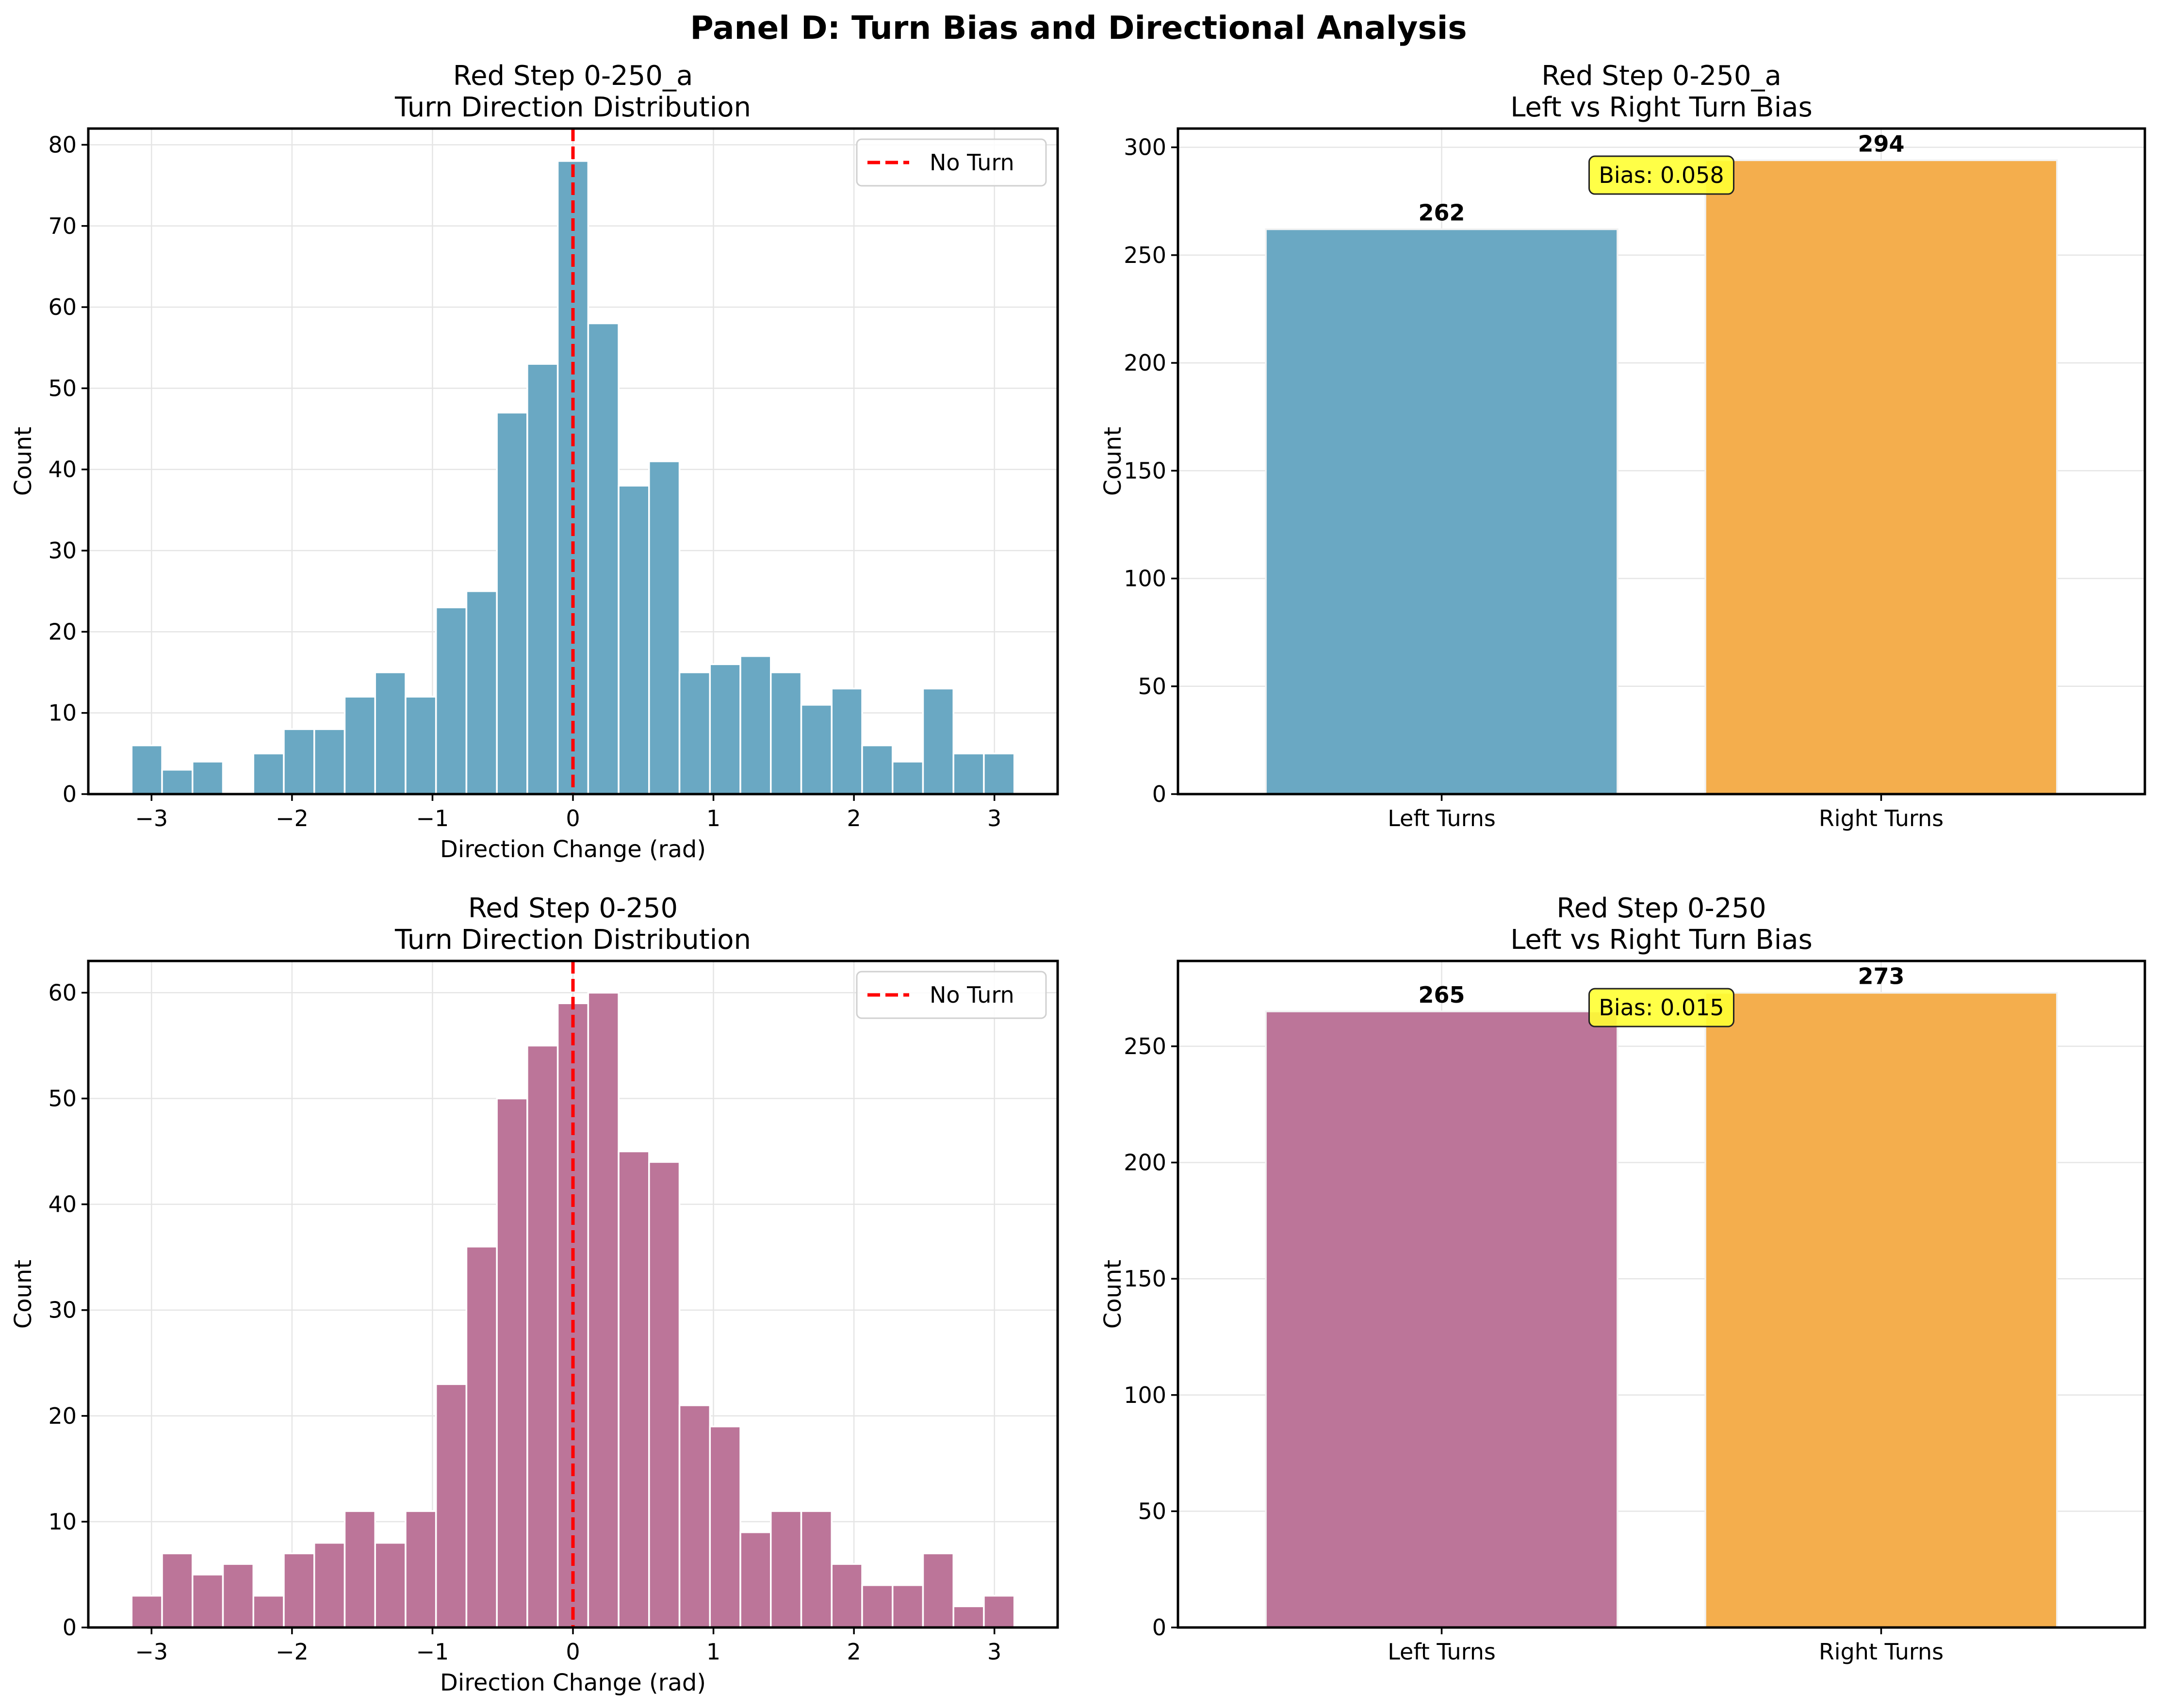  Describe the element at coordinates (573, 849) in the screenshot. I see `chart-0-xlabel: Direction Change (rad)` at that location.